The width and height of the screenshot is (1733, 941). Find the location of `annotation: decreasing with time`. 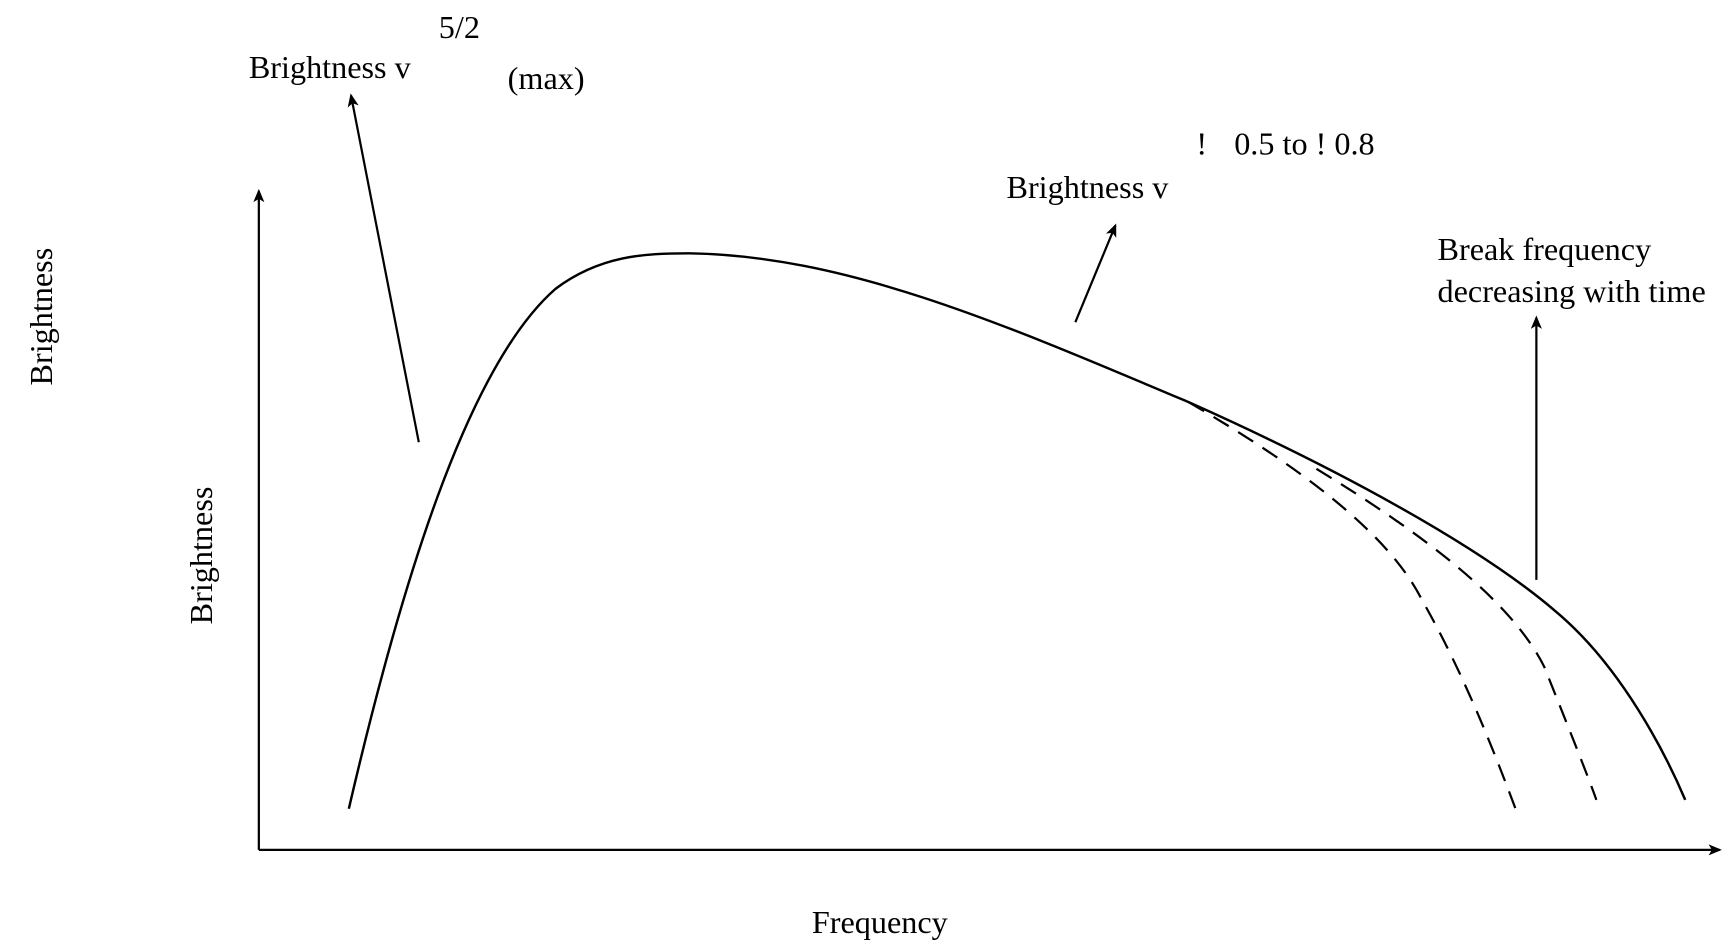

annotation: decreasing with time is located at coordinates (1572, 291).